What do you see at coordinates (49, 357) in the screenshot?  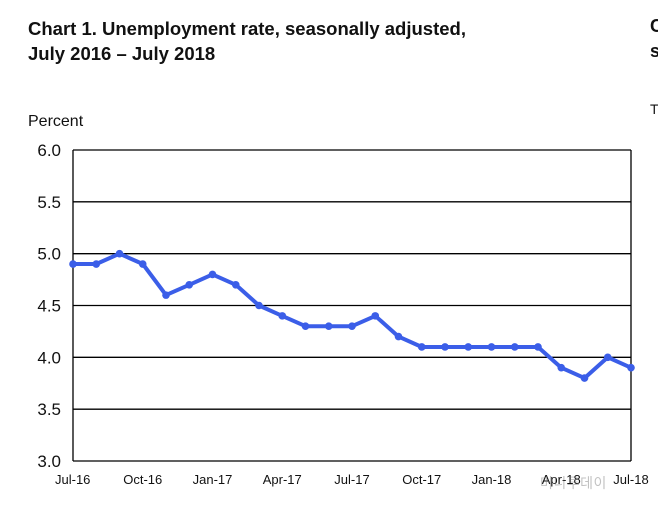 I see `y-tick-label: 4.0` at bounding box center [49, 357].